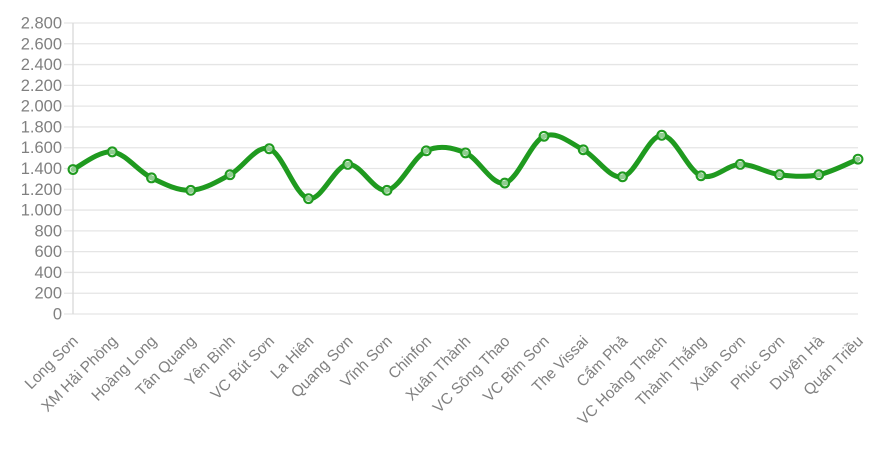  What do you see at coordinates (41, 190) in the screenshot?
I see `y-axis-tick-label: 1.200` at bounding box center [41, 190].